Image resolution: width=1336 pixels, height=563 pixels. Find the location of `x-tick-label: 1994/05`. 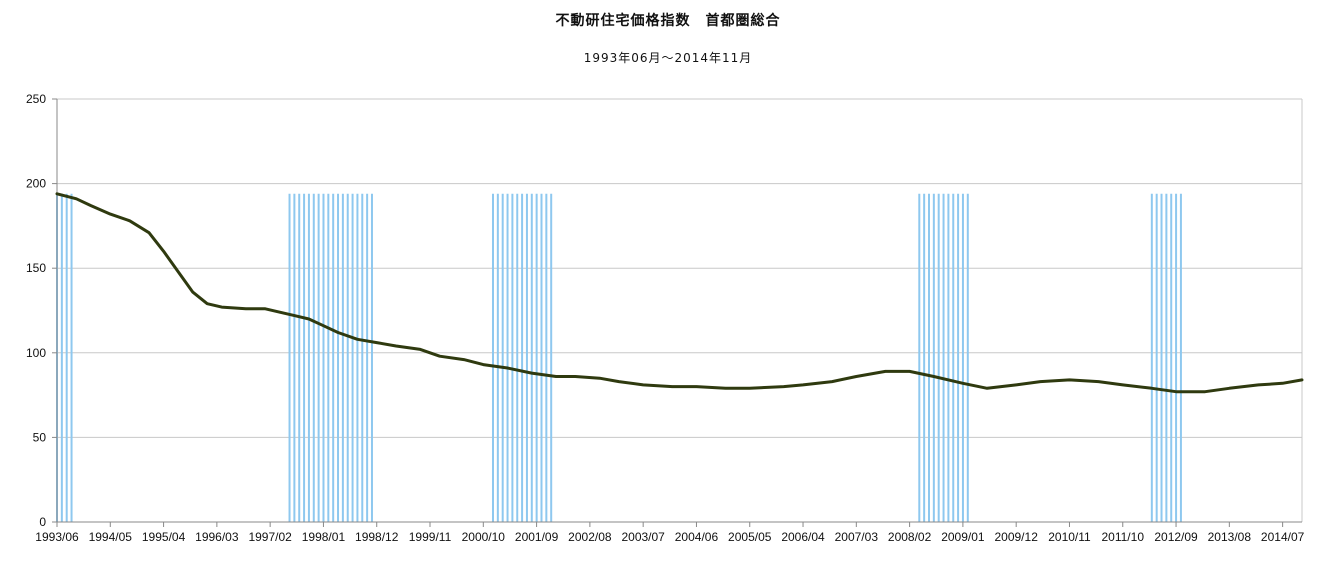

x-tick-label: 1994/05 is located at coordinates (111, 537).